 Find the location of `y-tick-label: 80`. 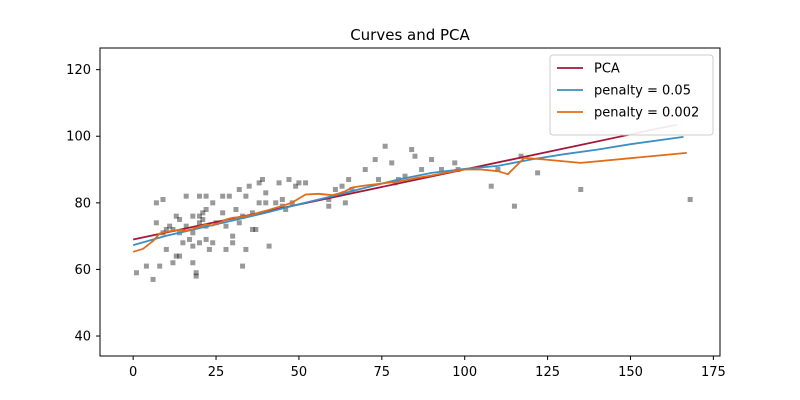

y-tick-label: 80 is located at coordinates (82, 203).